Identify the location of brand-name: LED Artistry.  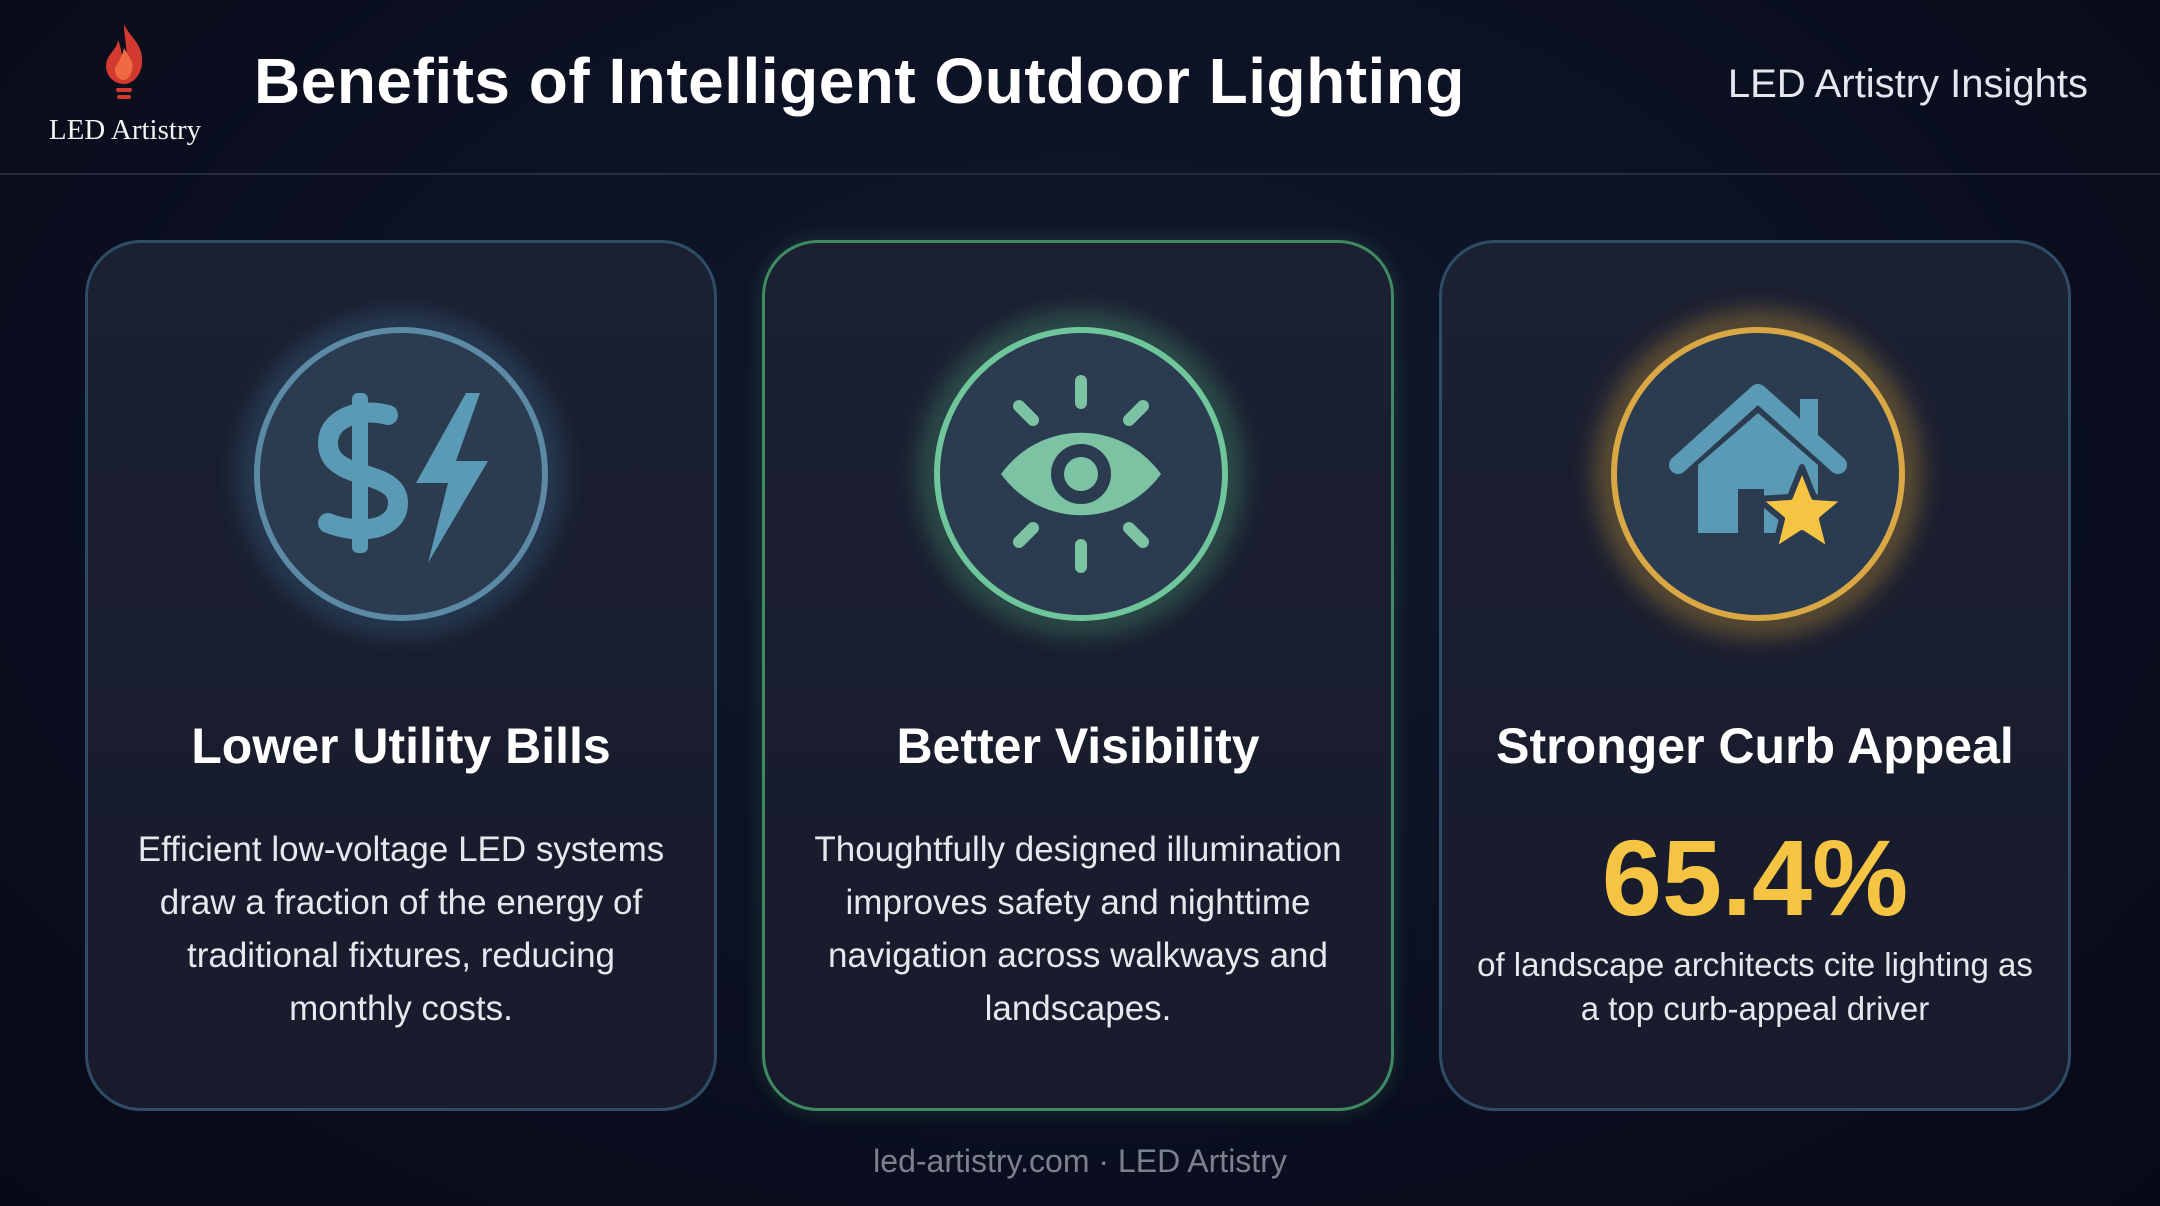
(125, 130).